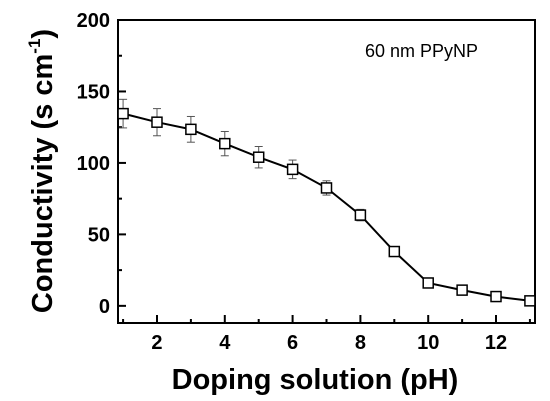 This screenshot has height=401, width=550. I want to click on y-axis-title-superscript: -1, so click(34, 46).